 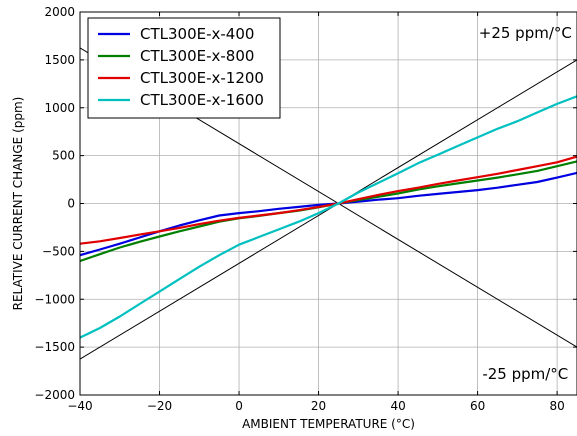 What do you see at coordinates (63, 156) in the screenshot?
I see `y-tick-label: 500` at bounding box center [63, 156].